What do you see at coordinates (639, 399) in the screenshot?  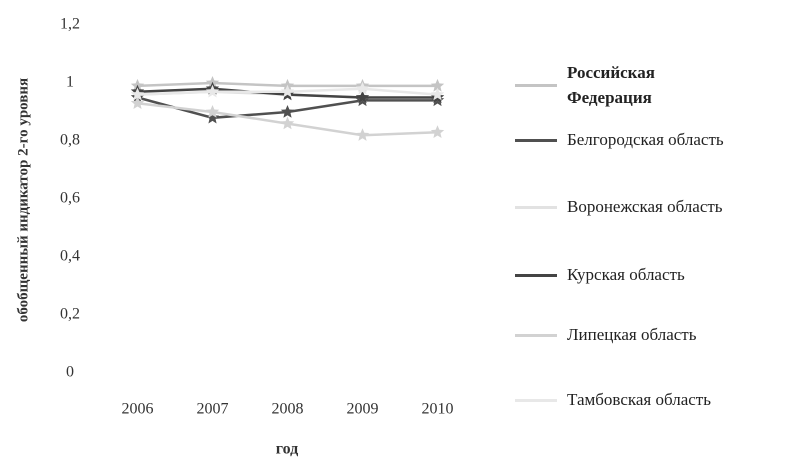 I see `legend-label: Тамбовская область` at bounding box center [639, 399].